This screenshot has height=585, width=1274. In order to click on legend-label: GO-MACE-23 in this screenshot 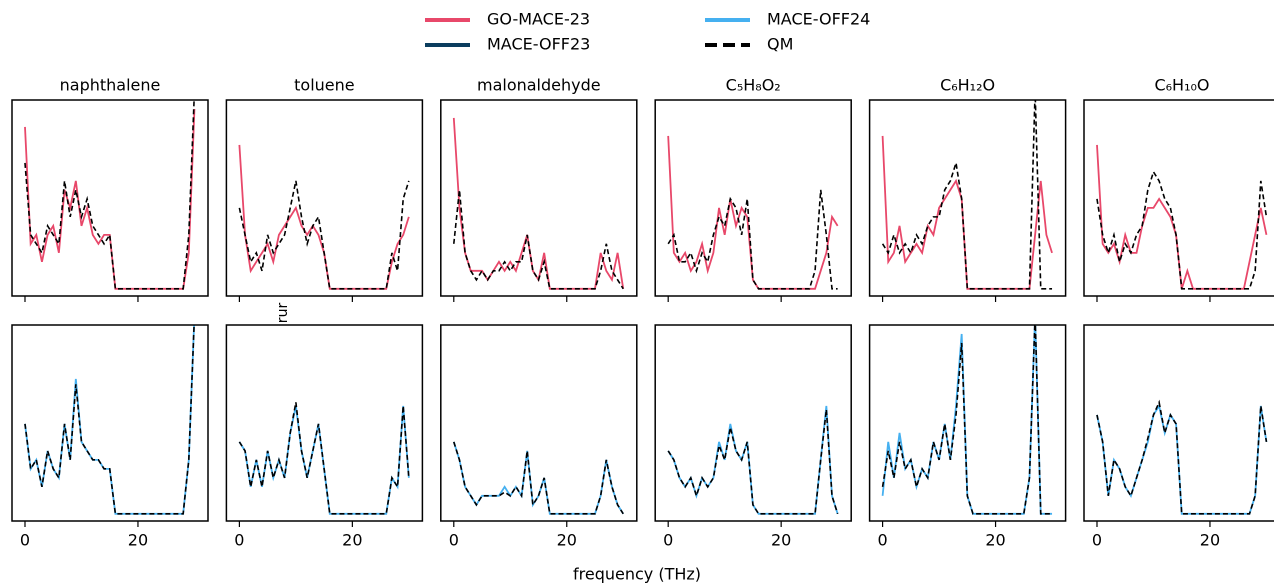, I will do `click(538, 19)`.